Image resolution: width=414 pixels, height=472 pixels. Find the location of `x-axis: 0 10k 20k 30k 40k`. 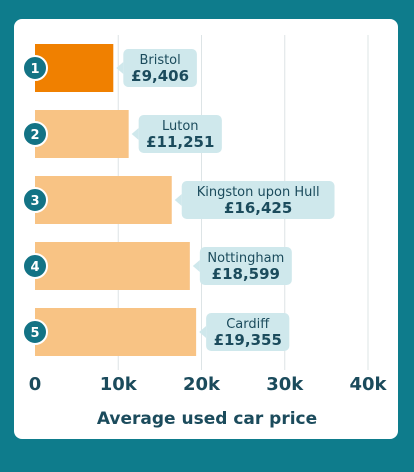

x-axis: 0 10k 20k 30k 40k is located at coordinates (208, 384).